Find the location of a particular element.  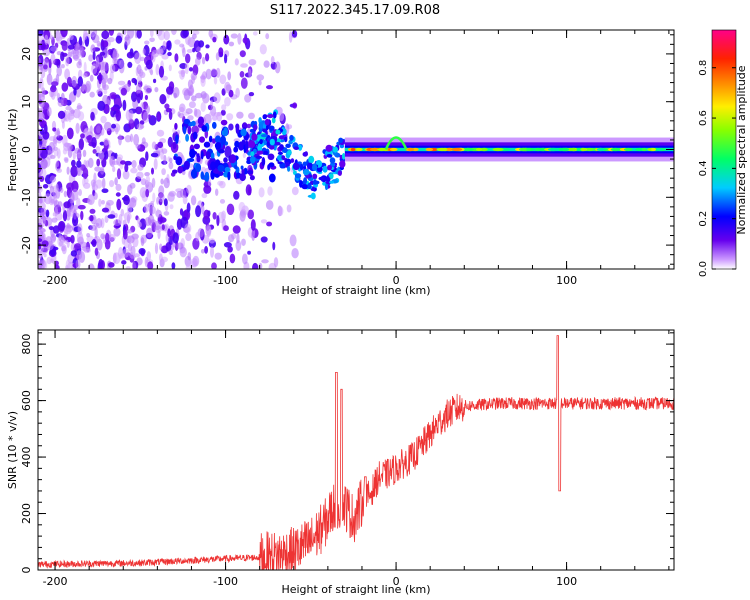

spectrogram-x-tick-label: -100 is located at coordinates (225, 280).